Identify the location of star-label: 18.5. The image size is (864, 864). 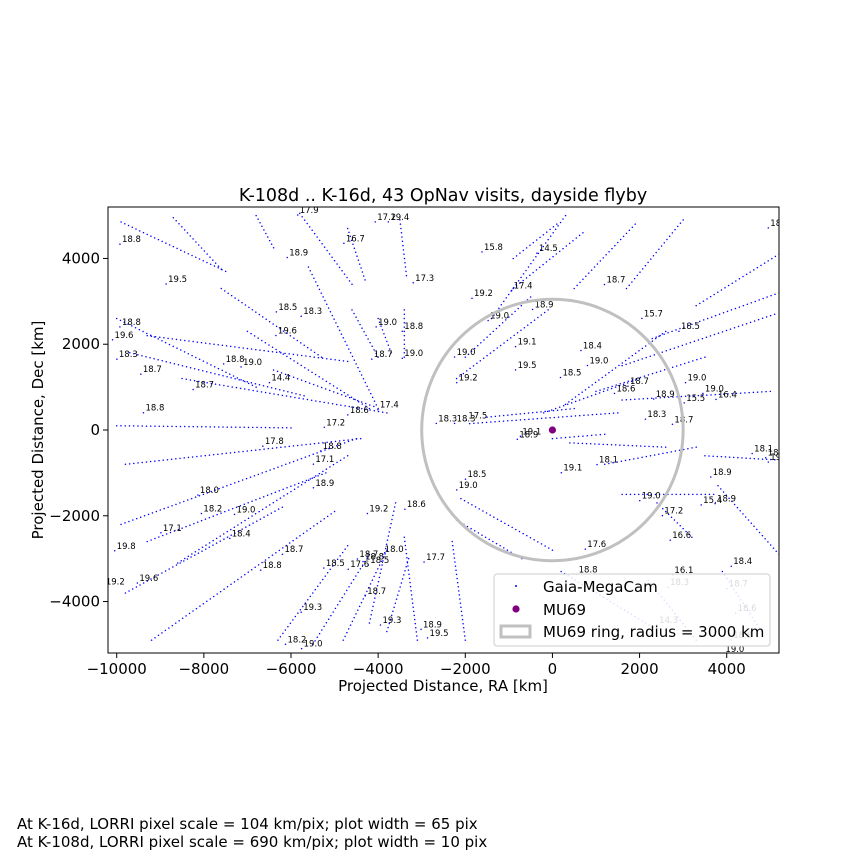
(379, 561).